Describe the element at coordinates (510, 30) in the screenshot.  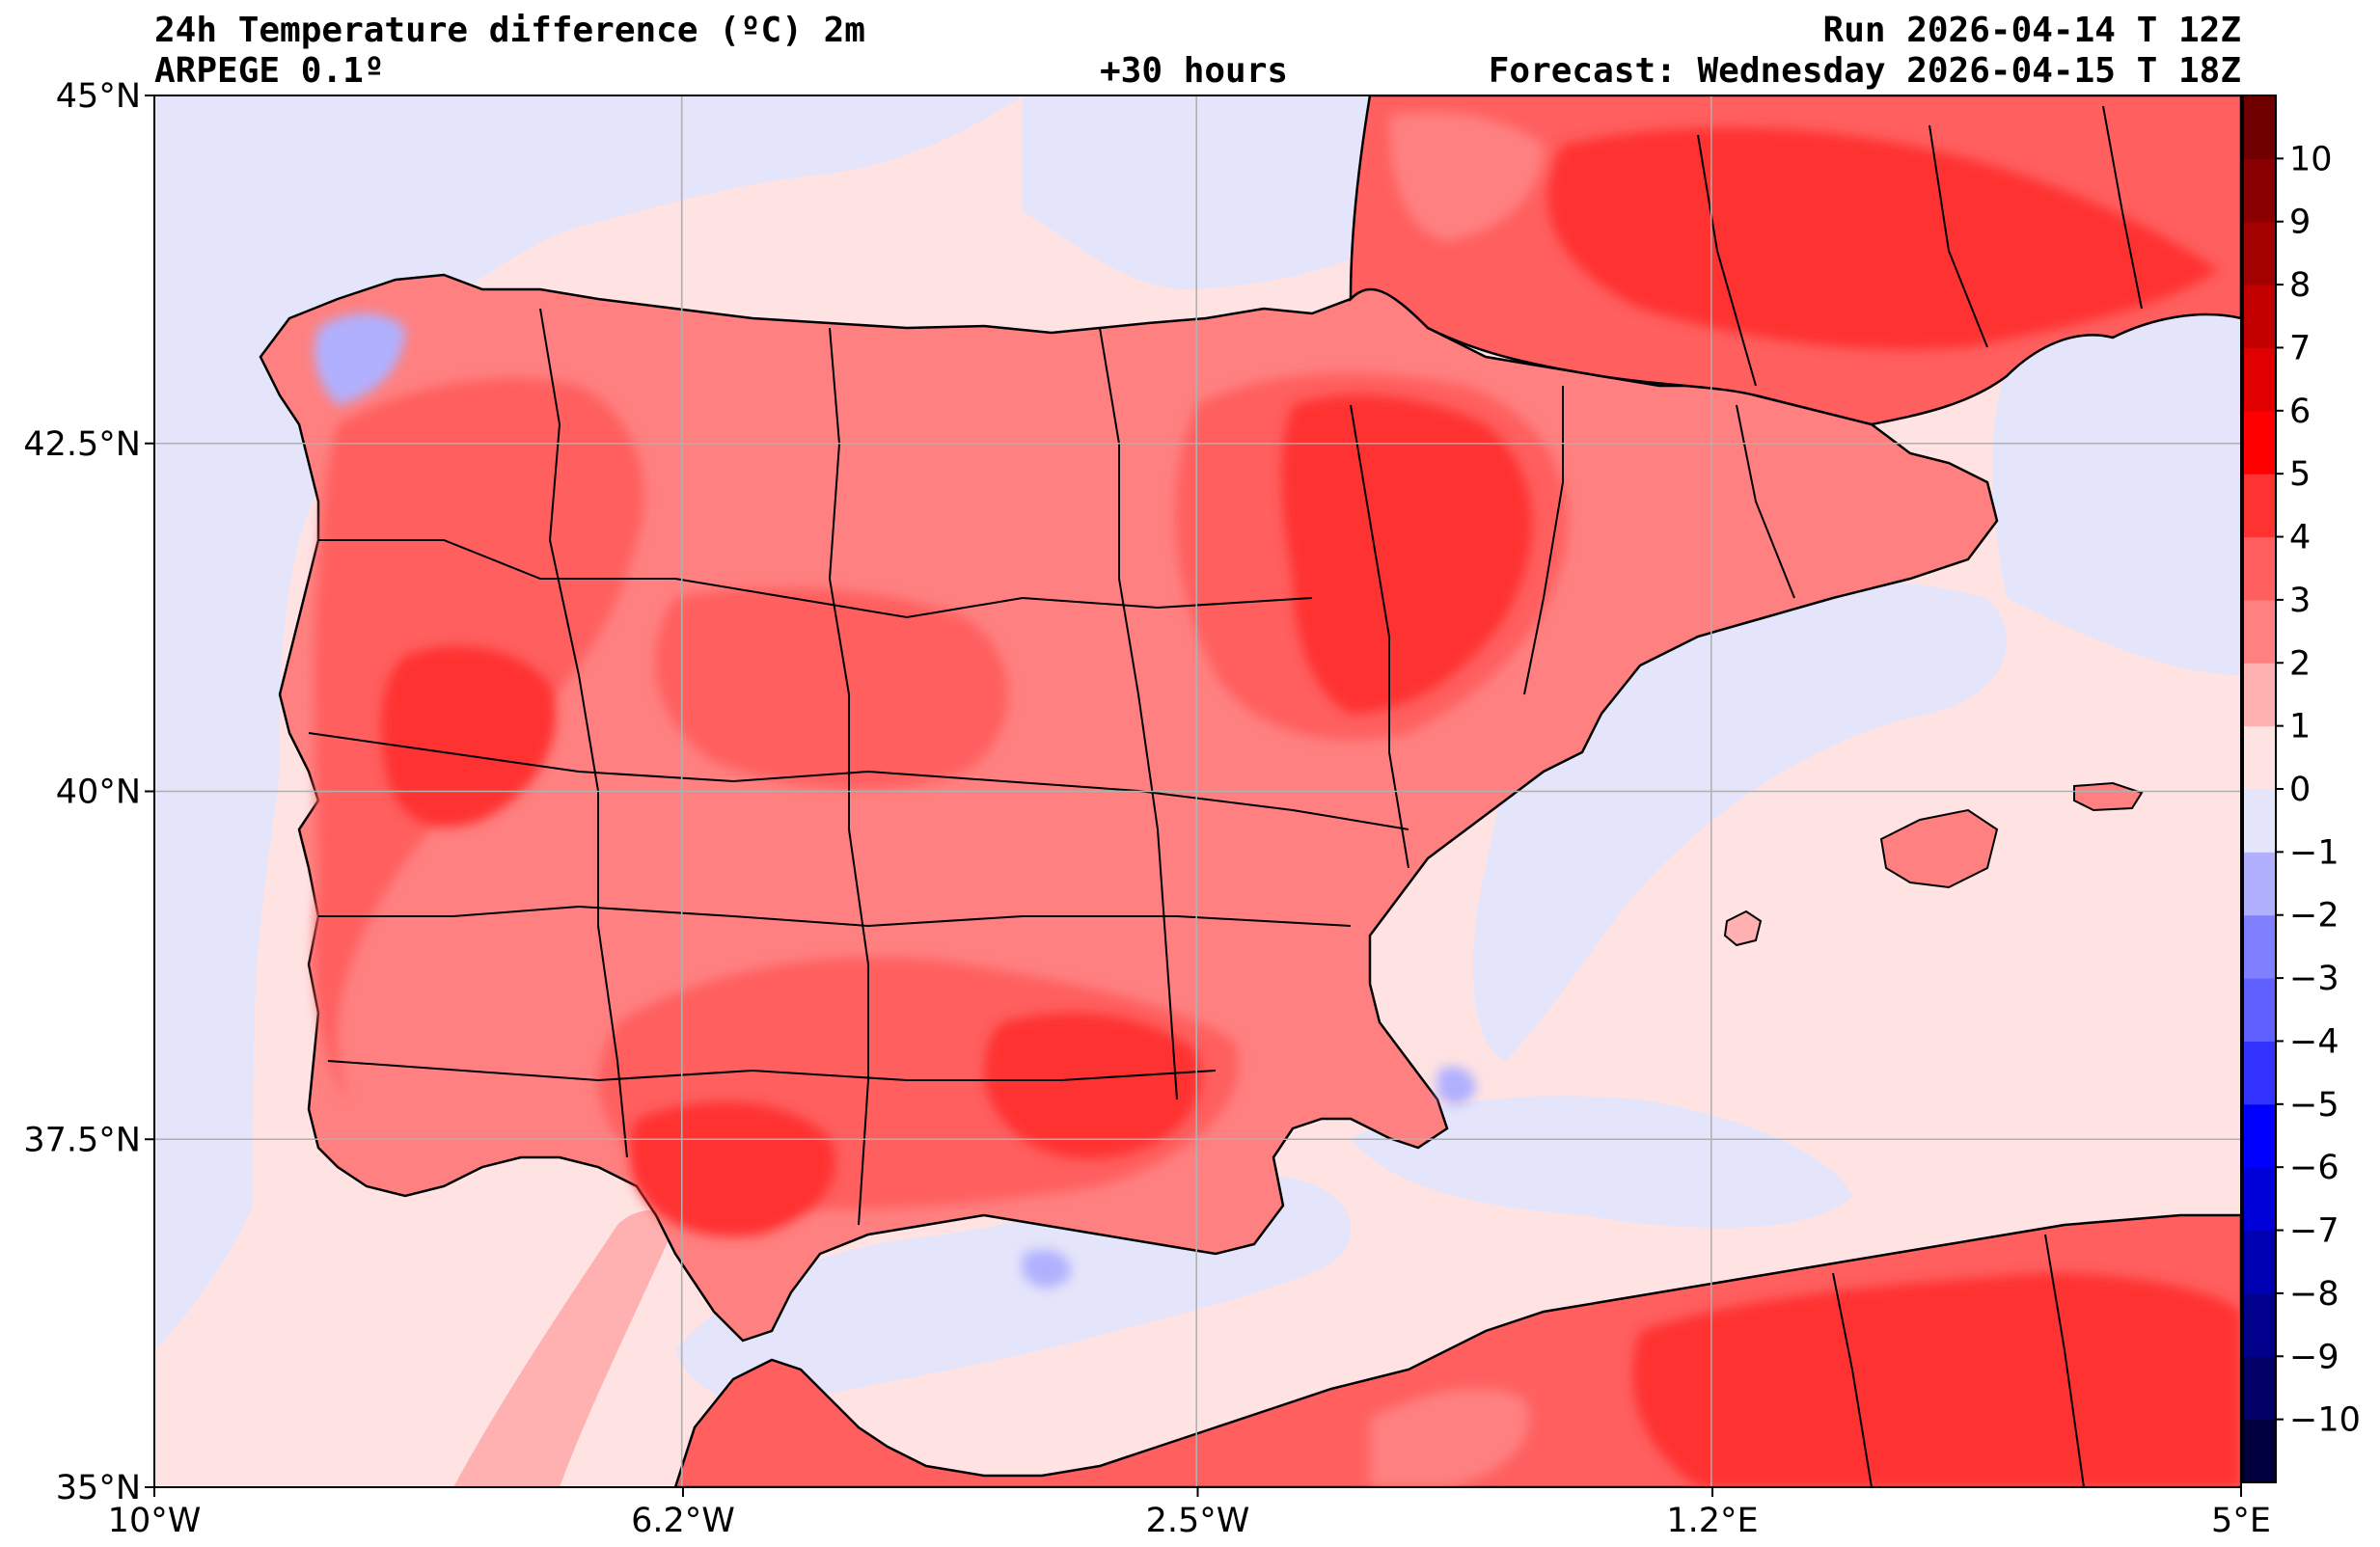
I see `chart-title: 24h Temperature difference (ºC) 2m` at that location.